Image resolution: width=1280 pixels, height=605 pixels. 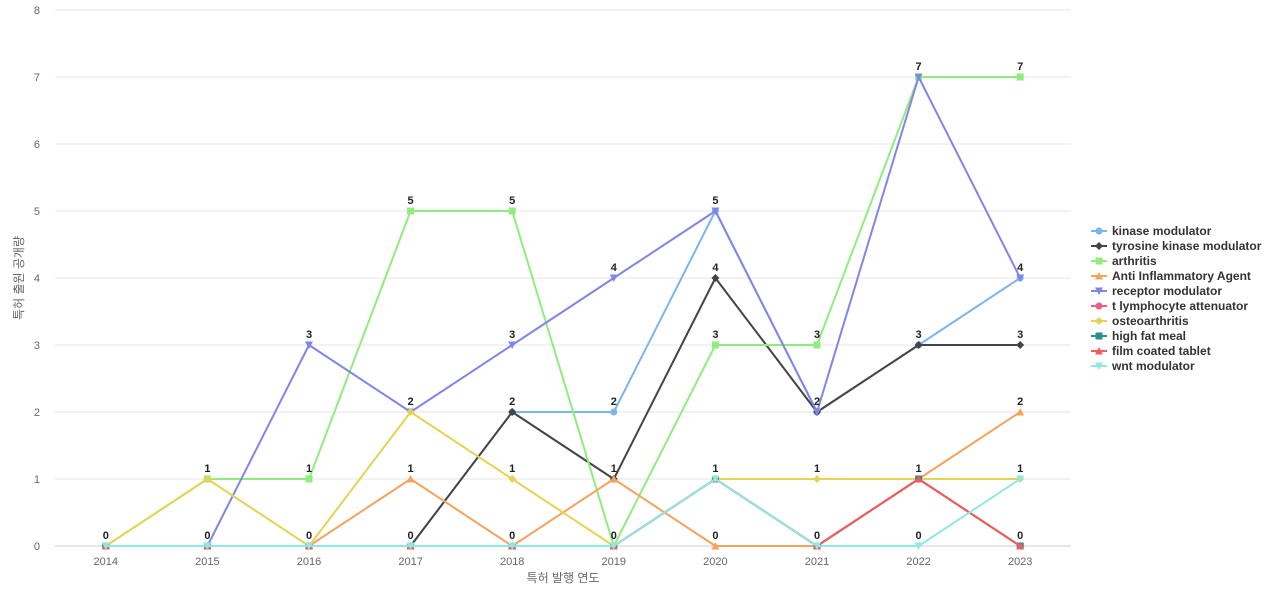 What do you see at coordinates (1149, 336) in the screenshot?
I see `legend-label: high fat meal` at bounding box center [1149, 336].